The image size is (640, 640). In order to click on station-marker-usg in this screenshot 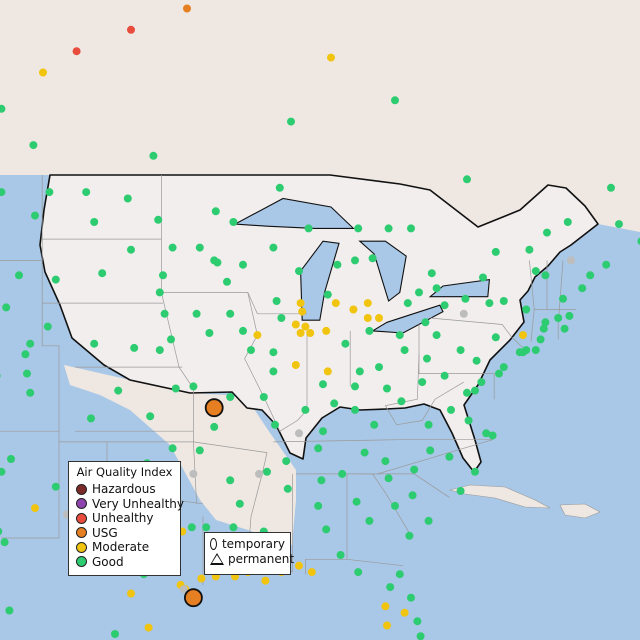, I will do `click(187, 8)`.